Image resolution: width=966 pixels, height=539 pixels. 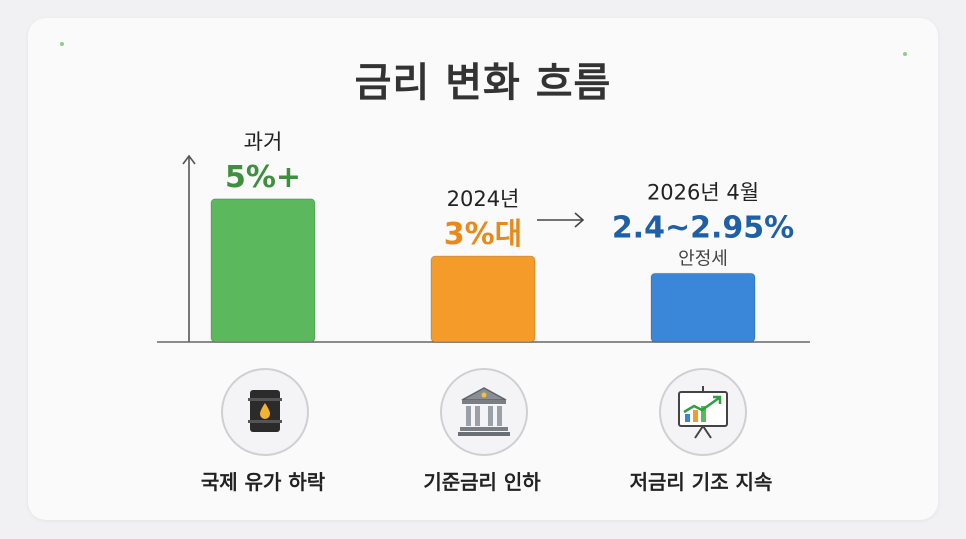 I want to click on caption-base-rate: 기준금리 인하, so click(x=482, y=482).